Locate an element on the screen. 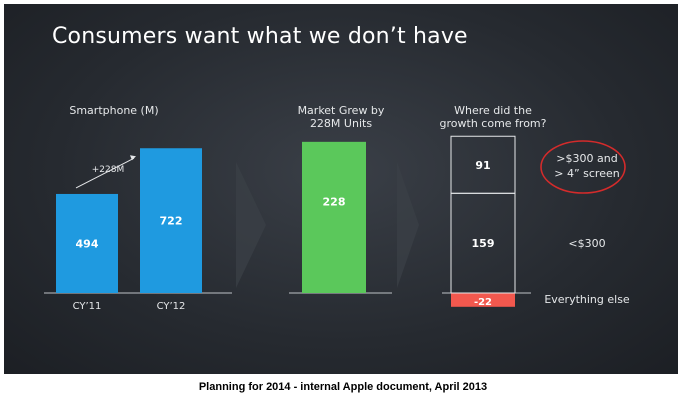 The width and height of the screenshot is (686, 401). chart1-category-label: CY’12 is located at coordinates (171, 306).